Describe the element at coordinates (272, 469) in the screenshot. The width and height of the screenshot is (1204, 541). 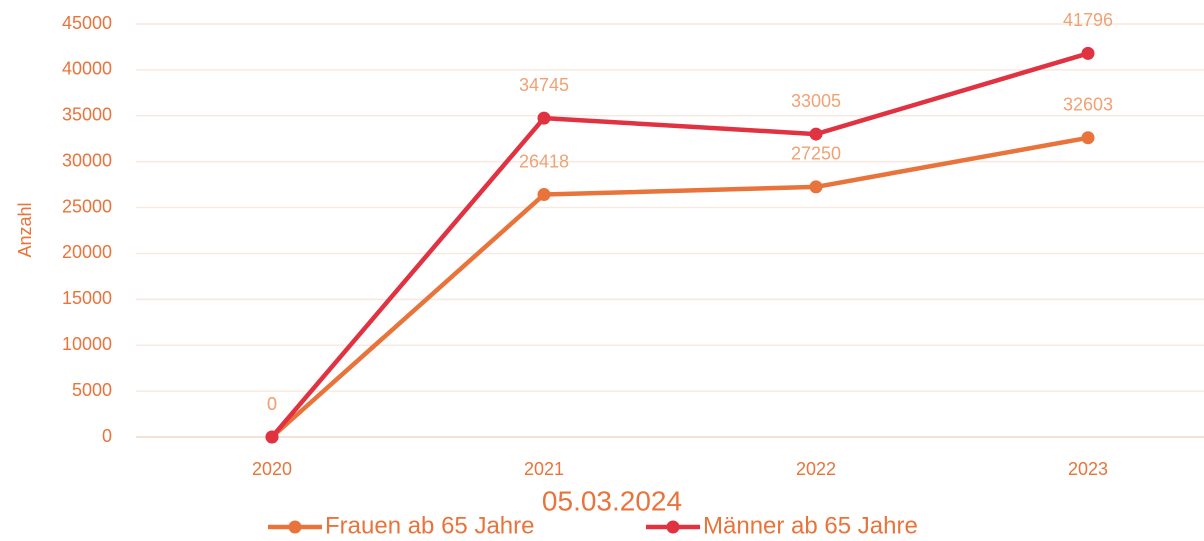
I see `x-tick-label: 2020` at that location.